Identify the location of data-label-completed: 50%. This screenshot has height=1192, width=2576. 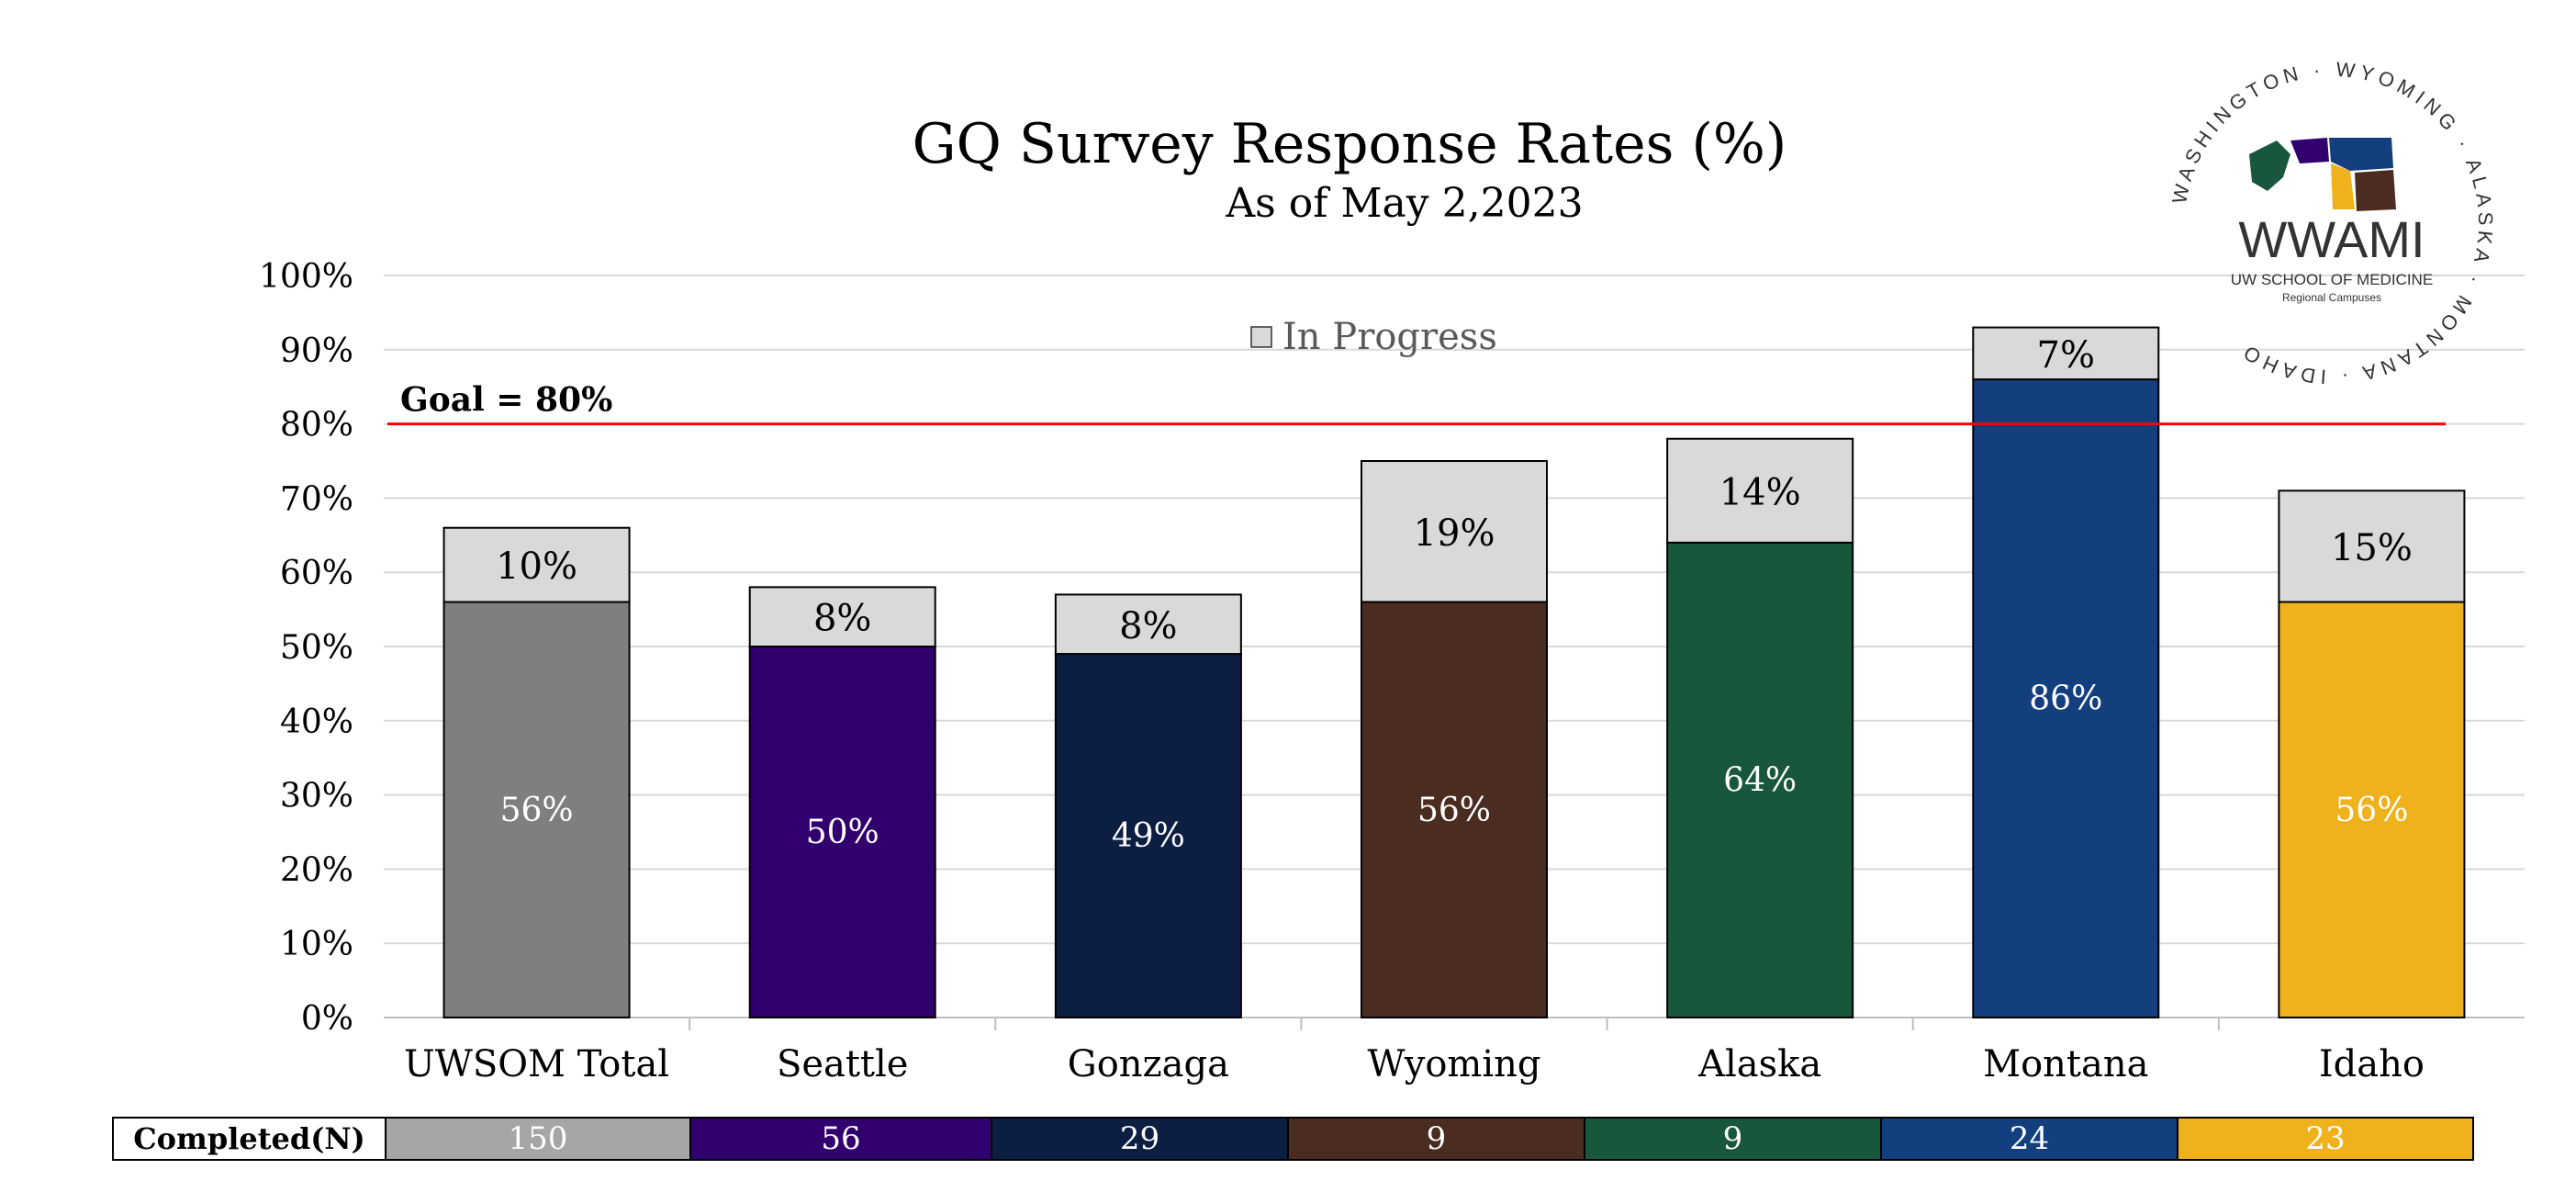
(842, 832).